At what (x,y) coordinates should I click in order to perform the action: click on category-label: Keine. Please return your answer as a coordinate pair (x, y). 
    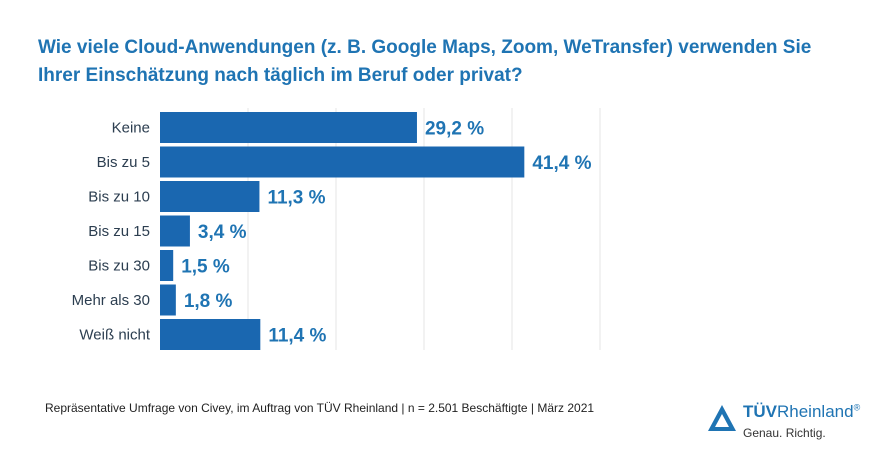
    Looking at the image, I should click on (131, 128).